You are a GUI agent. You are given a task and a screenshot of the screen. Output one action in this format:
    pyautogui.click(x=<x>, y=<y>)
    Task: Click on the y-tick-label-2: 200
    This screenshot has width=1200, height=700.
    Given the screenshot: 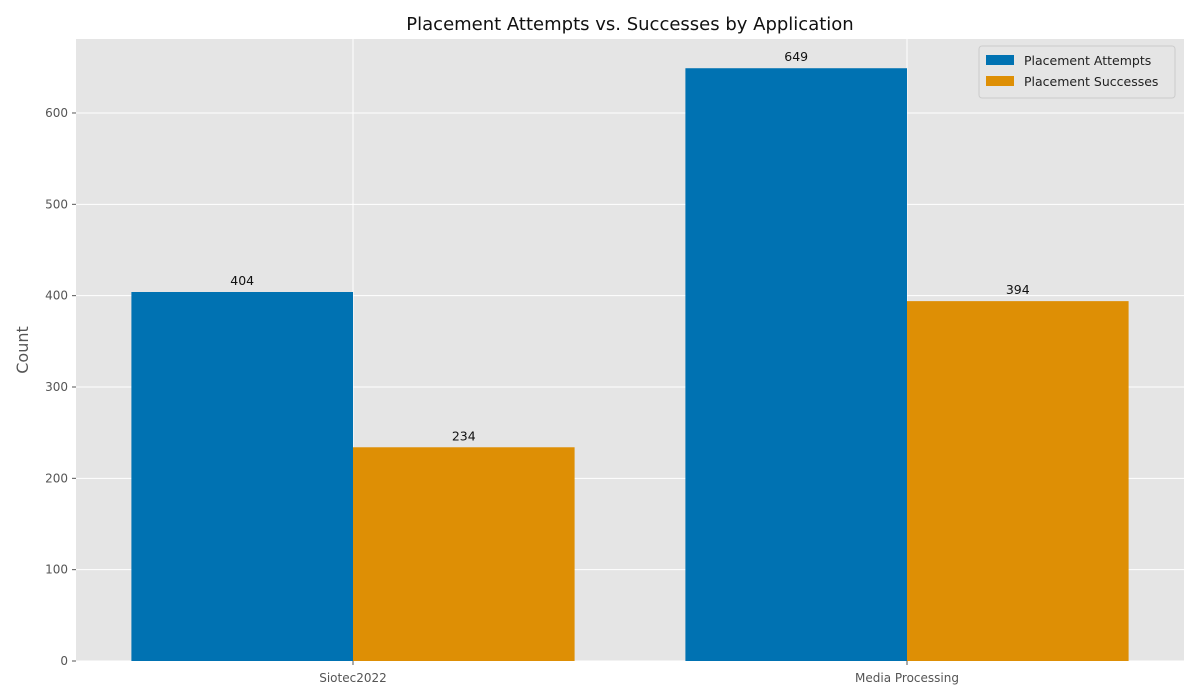 What is the action you would take?
    pyautogui.click(x=56, y=478)
    